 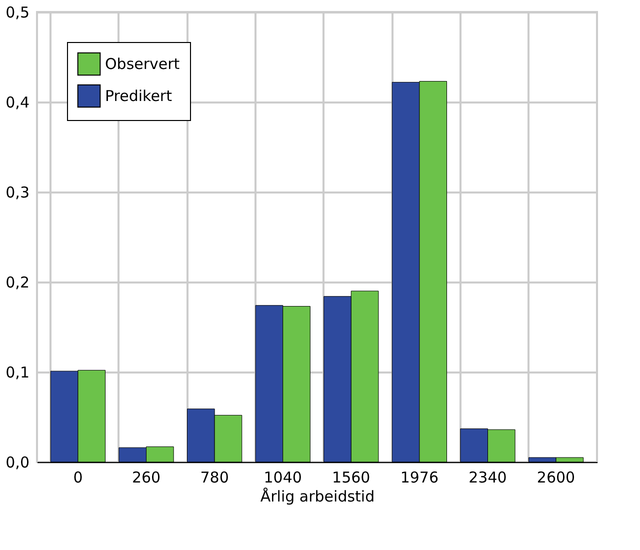 I want to click on x-tick-label: 780, so click(x=214, y=477).